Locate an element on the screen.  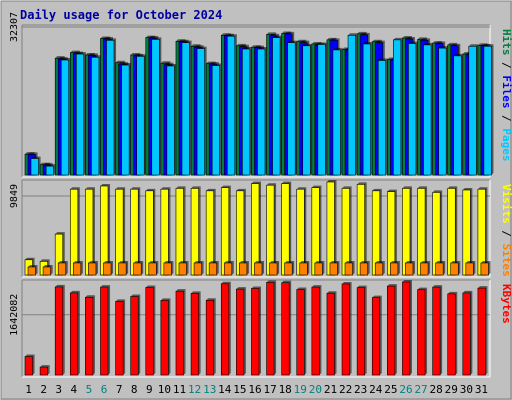
x-tick-day-7: 7 is located at coordinates (119, 389).